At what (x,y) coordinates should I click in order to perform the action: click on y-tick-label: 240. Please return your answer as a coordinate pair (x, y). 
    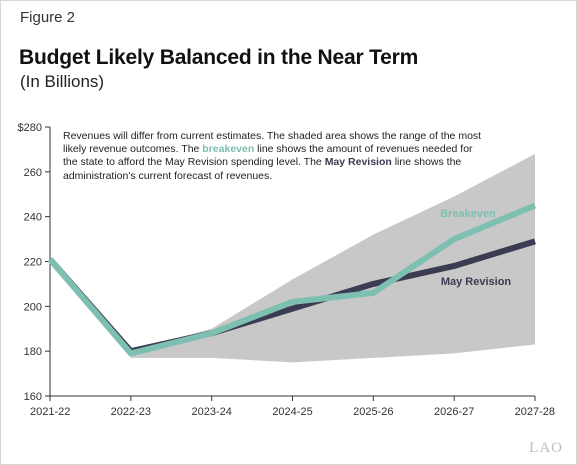
    Looking at the image, I should click on (33, 218).